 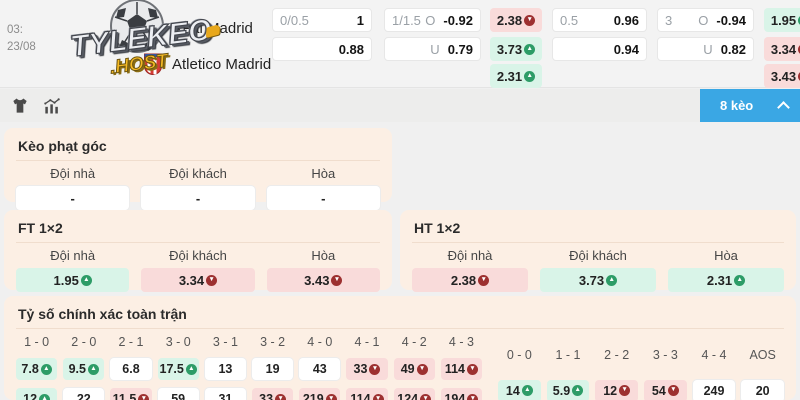 I want to click on ft-home-cell: 1.95, so click(x=73, y=280).